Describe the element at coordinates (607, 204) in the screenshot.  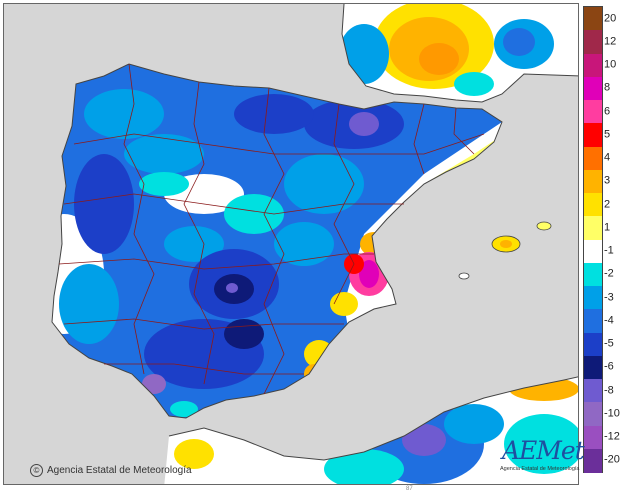
I see `legend-label: 2` at that location.